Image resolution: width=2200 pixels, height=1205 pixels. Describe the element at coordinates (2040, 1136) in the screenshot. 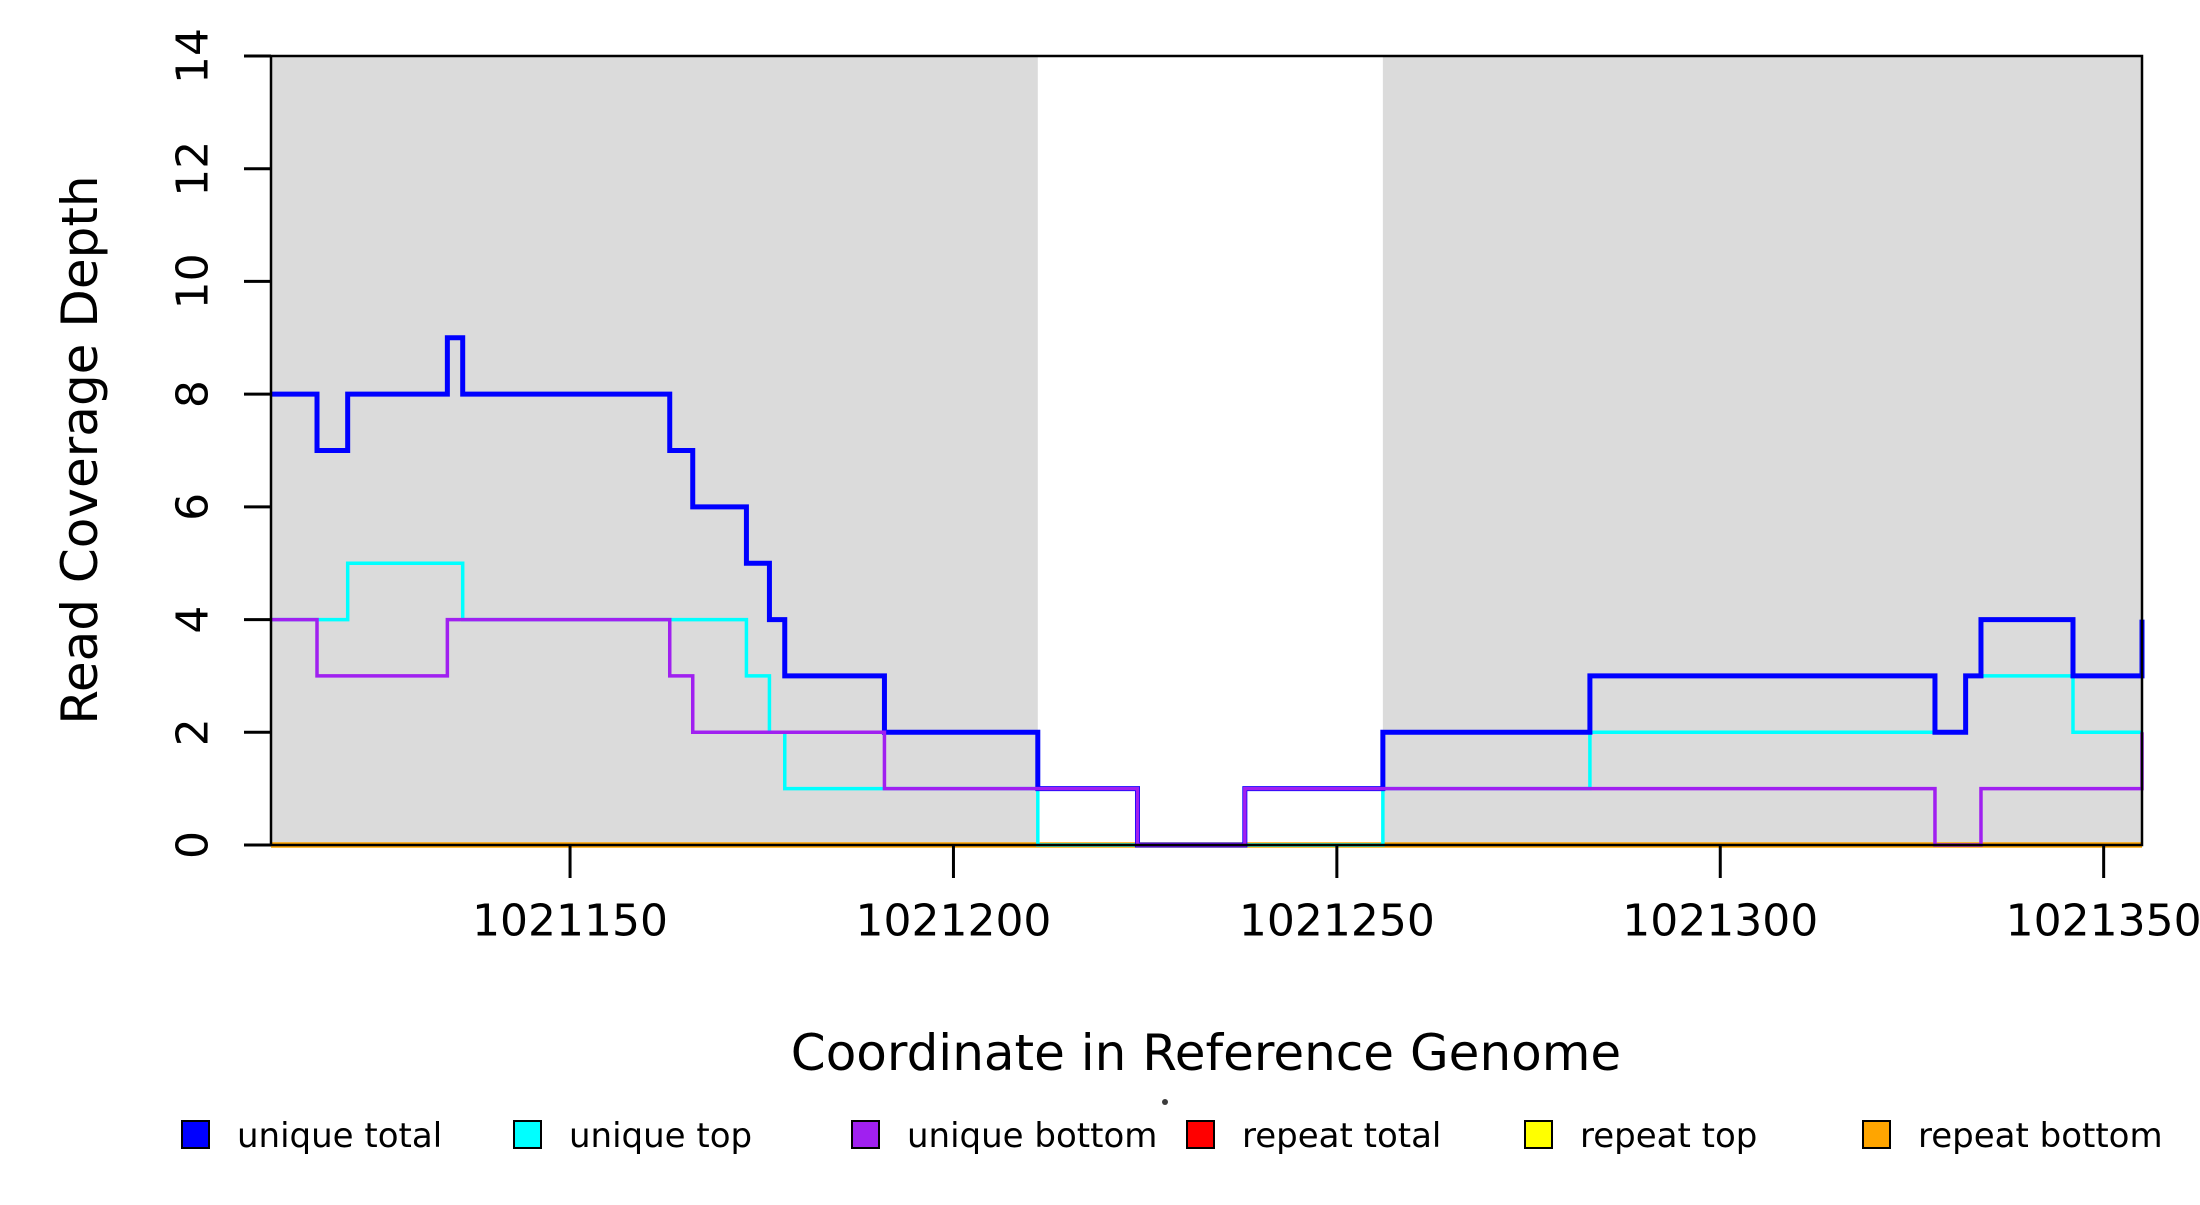

I see `legend-label-repeat_bottom: repeat bottom` at that location.